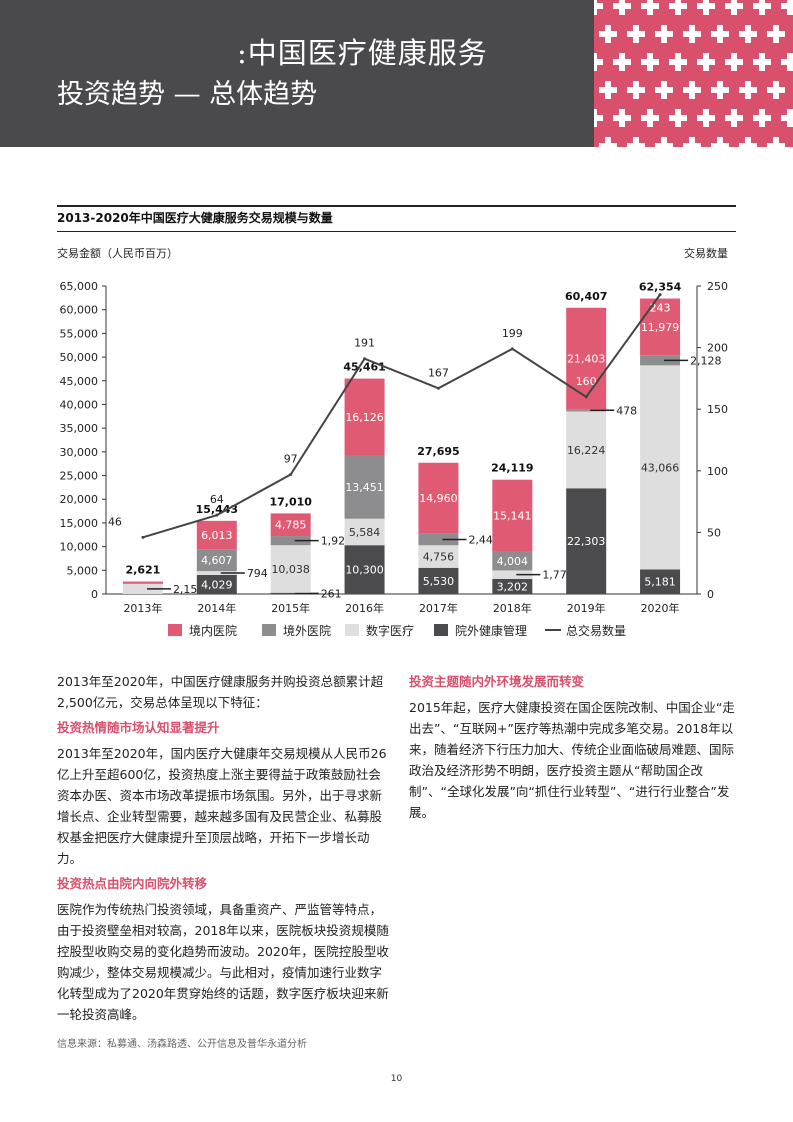 This screenshot has height=1122, width=793. What do you see at coordinates (217, 509) in the screenshot?
I see `bar-total-label: 15,443` at bounding box center [217, 509].